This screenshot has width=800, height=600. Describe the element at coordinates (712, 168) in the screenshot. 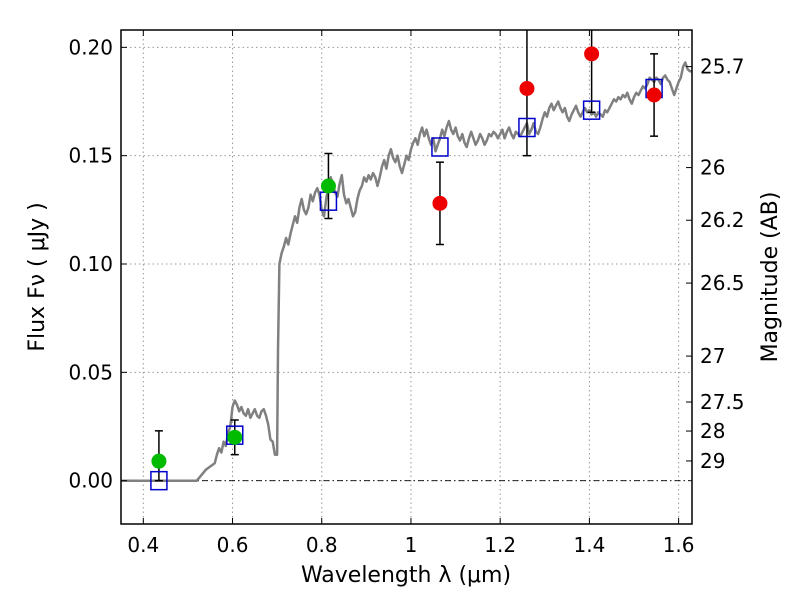

I see `mag-tick-label: 26` at that location.